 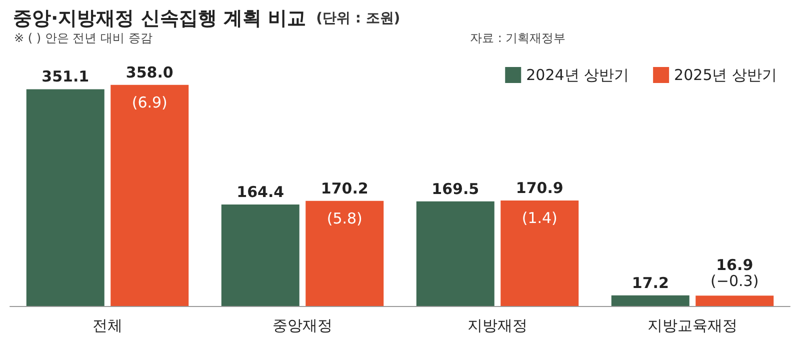 What do you see at coordinates (518, 38) in the screenshot?
I see `text: 자료 : 기획재정부` at bounding box center [518, 38].